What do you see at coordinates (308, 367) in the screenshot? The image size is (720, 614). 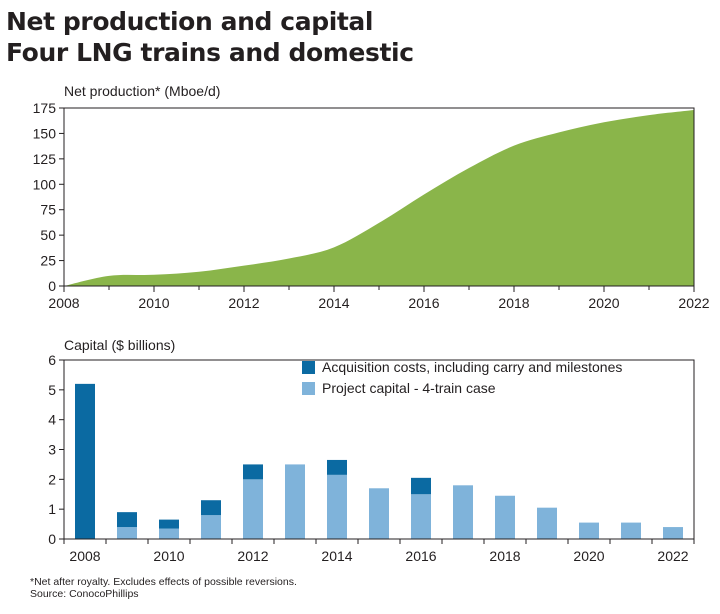 I see `legend-swatch-acquisition` at bounding box center [308, 367].